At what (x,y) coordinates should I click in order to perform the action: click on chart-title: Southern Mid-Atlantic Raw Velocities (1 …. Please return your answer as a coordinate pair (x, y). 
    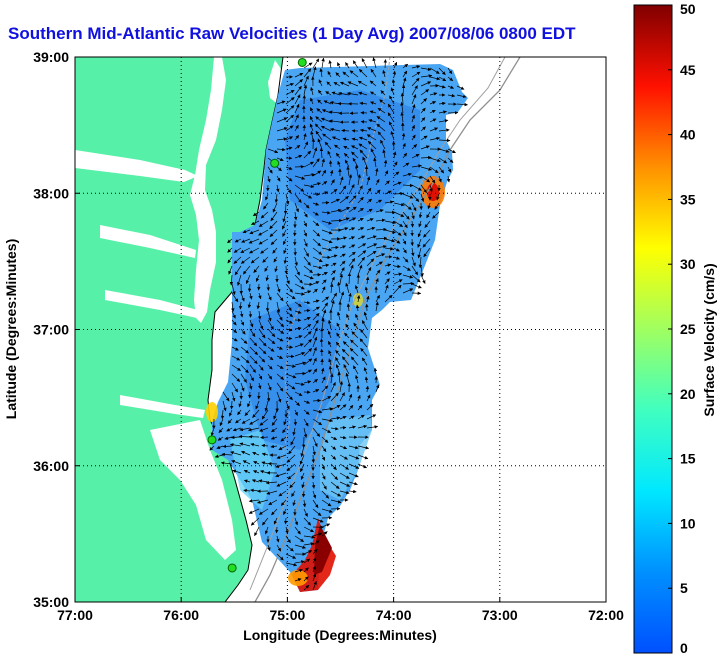
    Looking at the image, I should click on (292, 33).